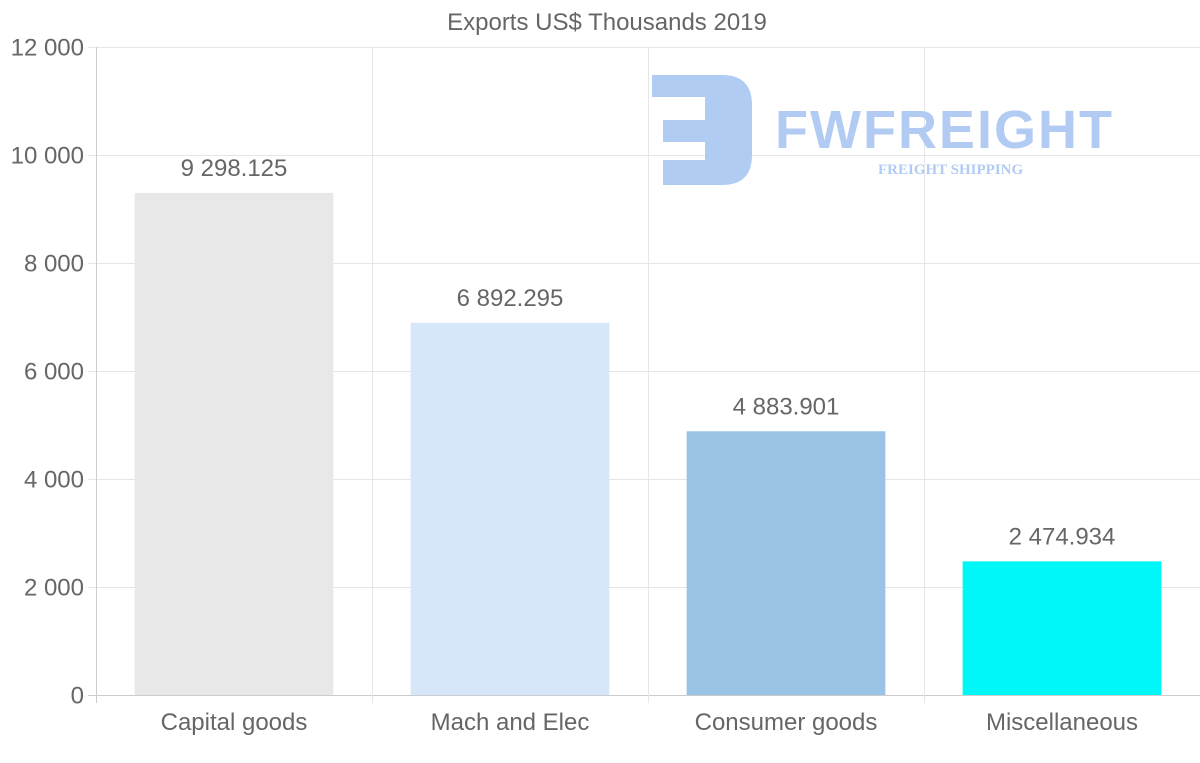 The width and height of the screenshot is (1200, 763). I want to click on data-label: 6 892.295, so click(510, 298).